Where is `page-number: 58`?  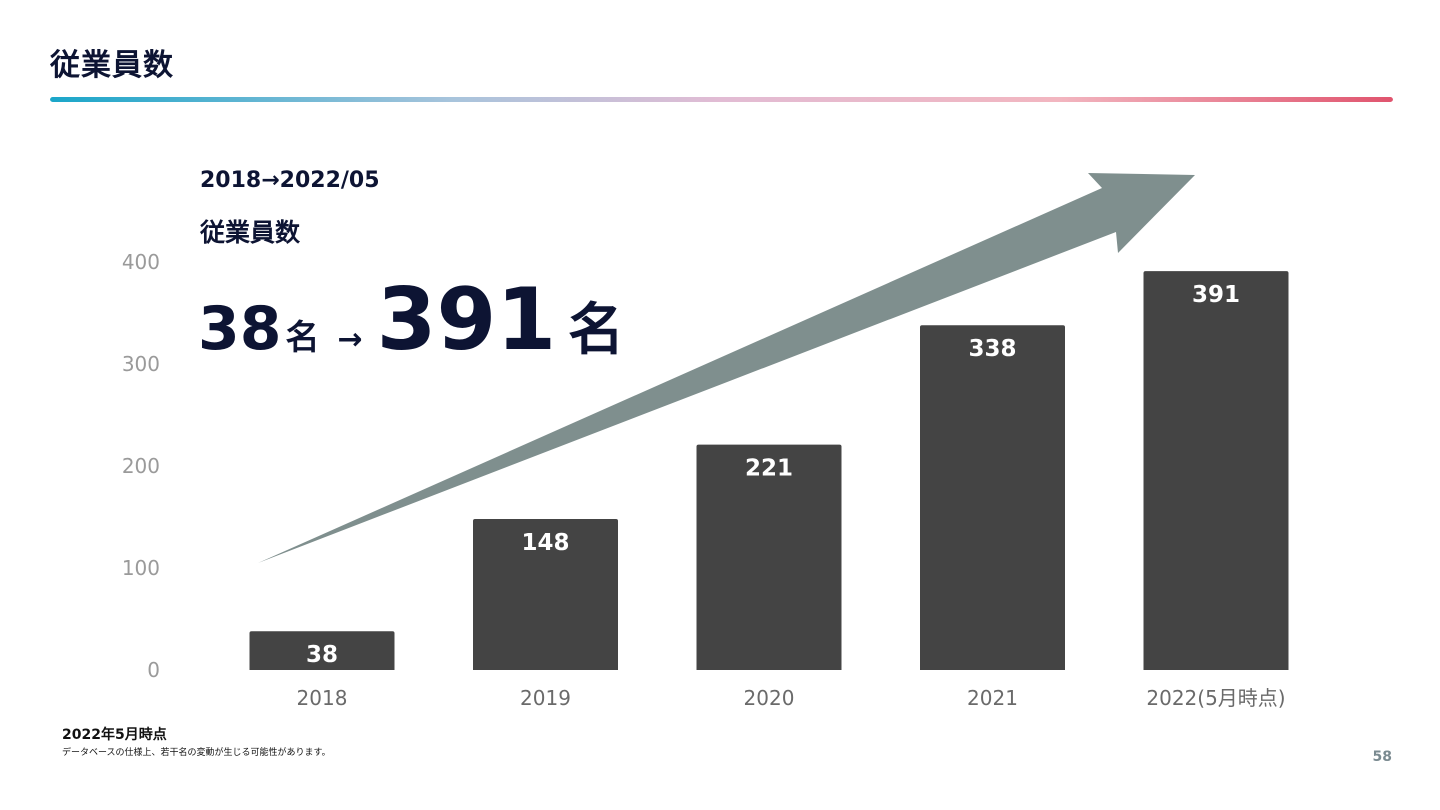
page-number: 58 is located at coordinates (1382, 757).